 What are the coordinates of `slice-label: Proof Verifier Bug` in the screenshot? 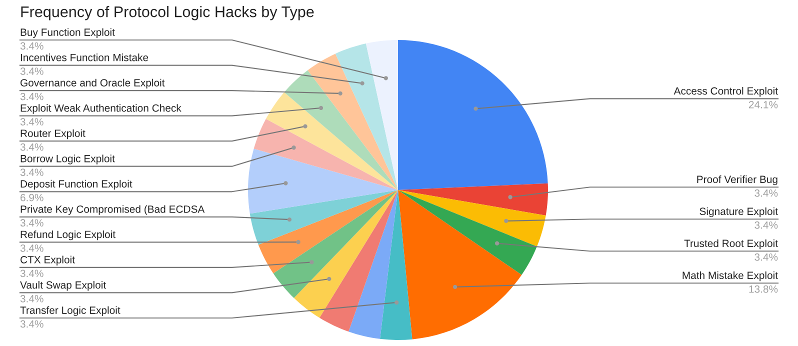 It's located at (737, 180).